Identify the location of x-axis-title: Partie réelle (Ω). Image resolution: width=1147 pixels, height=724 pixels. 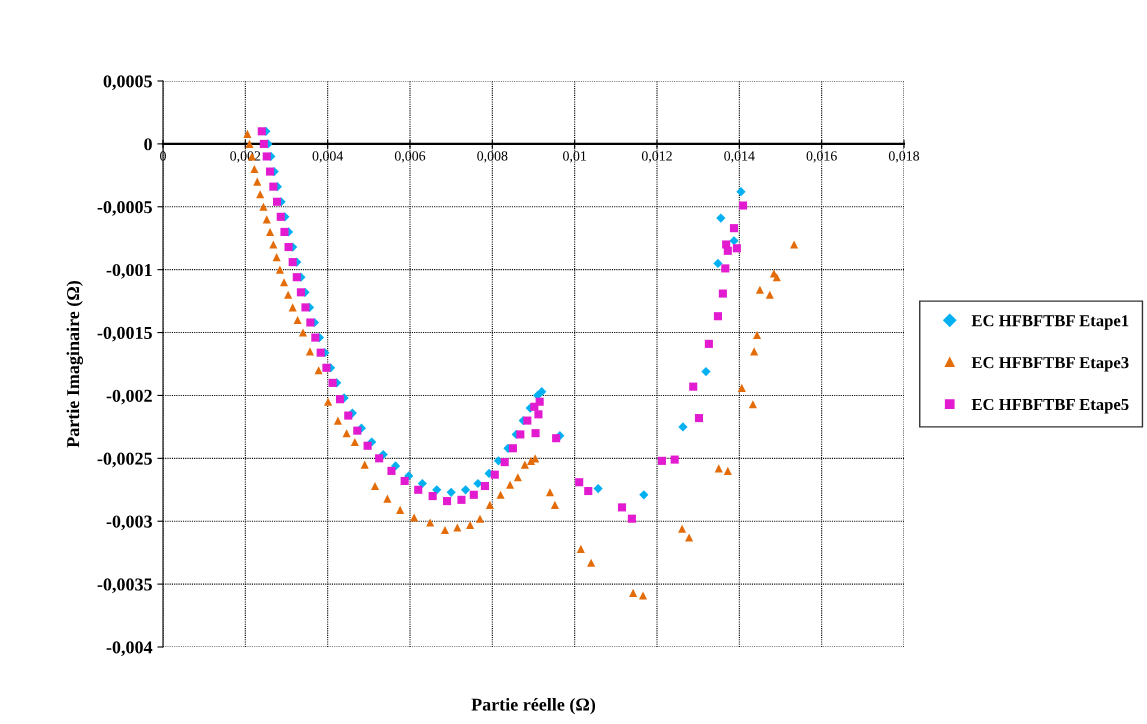
(533, 706).